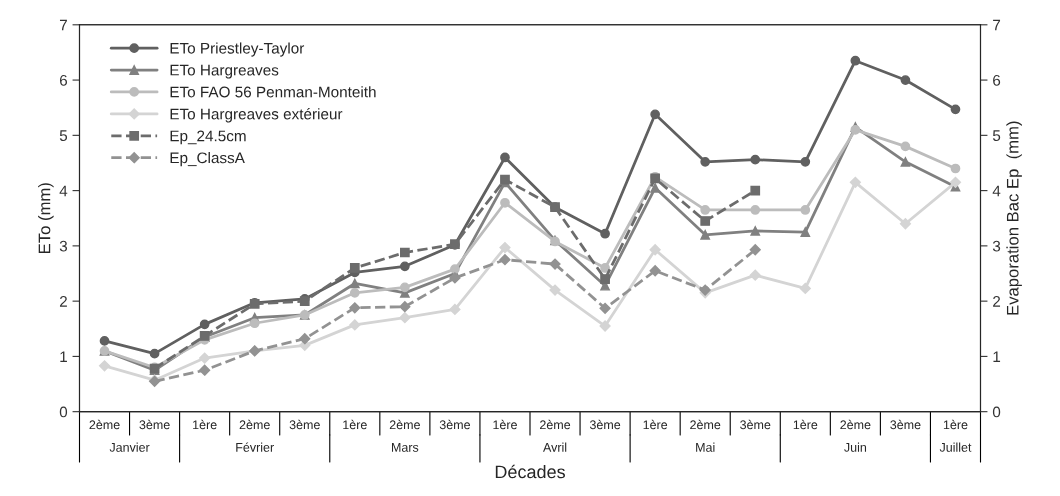 The image size is (1060, 496). What do you see at coordinates (63, 412) in the screenshot?
I see `y-tick-label: 0` at bounding box center [63, 412].